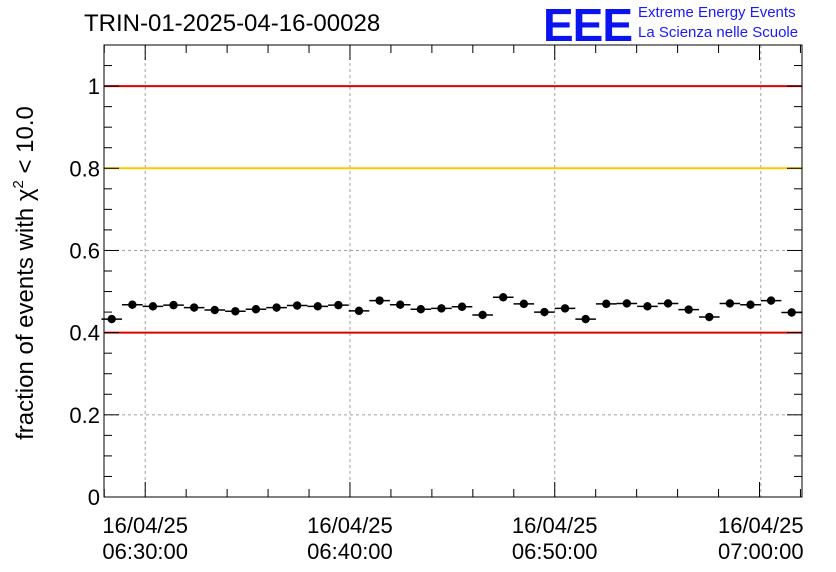 The width and height of the screenshot is (836, 572). I want to click on y-axis-label-chi: χ, so click(25, 194).